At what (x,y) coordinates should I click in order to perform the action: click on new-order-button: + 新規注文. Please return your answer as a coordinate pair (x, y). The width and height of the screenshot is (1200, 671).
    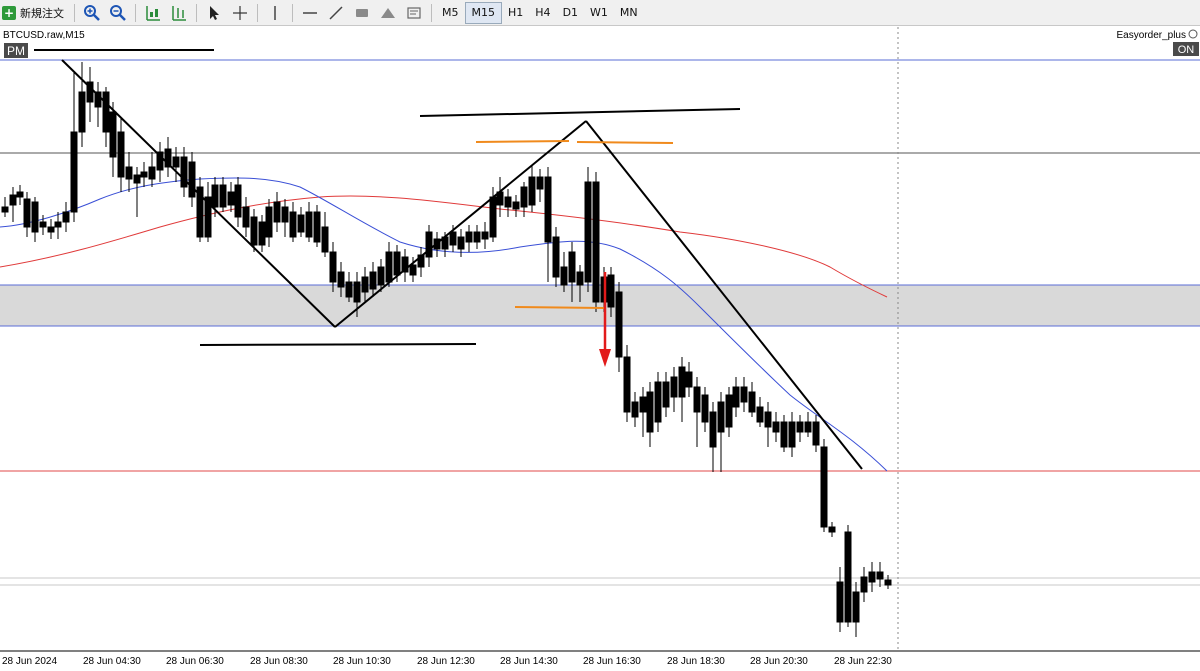
    Looking at the image, I should click on (35, 13).